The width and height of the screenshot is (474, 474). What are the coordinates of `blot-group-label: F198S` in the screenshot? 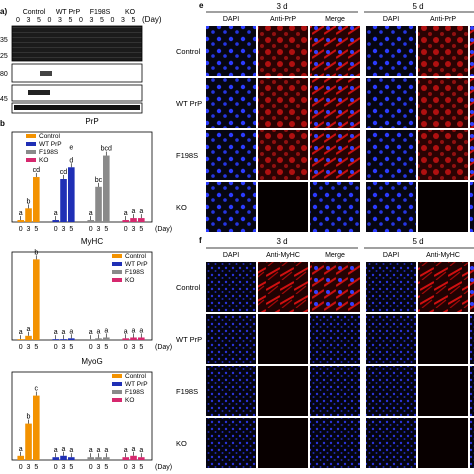 It's located at (100, 12).